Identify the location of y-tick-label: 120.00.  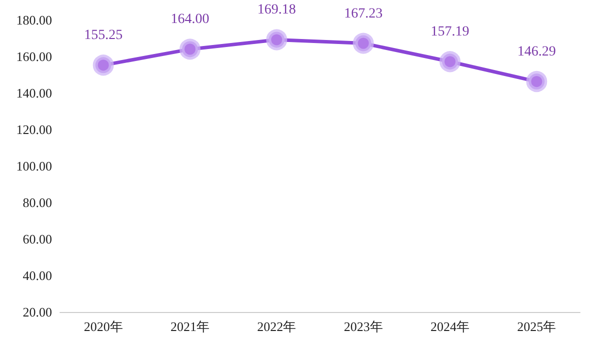
(34, 129).